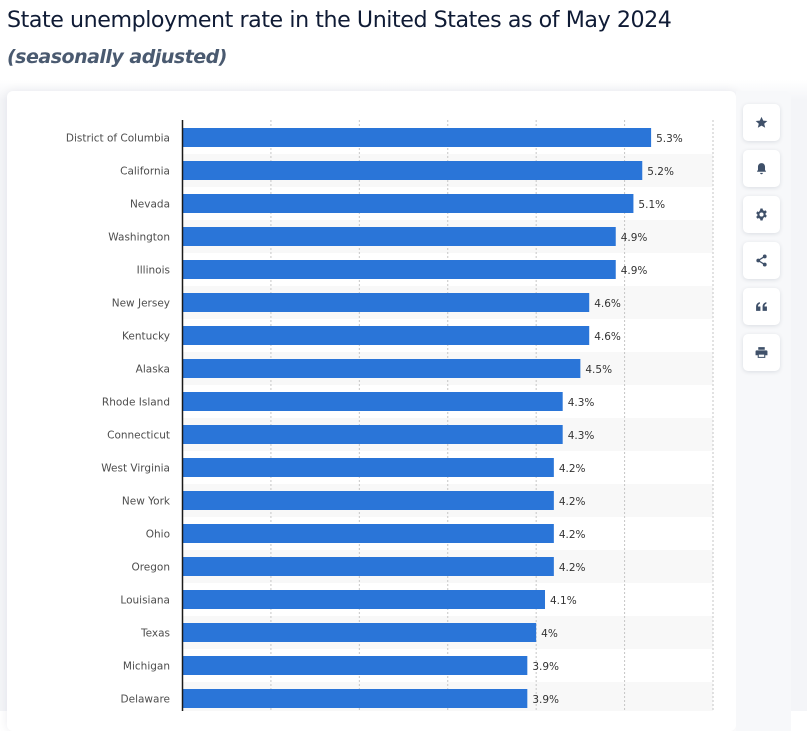 This screenshot has height=731, width=807. I want to click on print-icon, so click(761, 352).